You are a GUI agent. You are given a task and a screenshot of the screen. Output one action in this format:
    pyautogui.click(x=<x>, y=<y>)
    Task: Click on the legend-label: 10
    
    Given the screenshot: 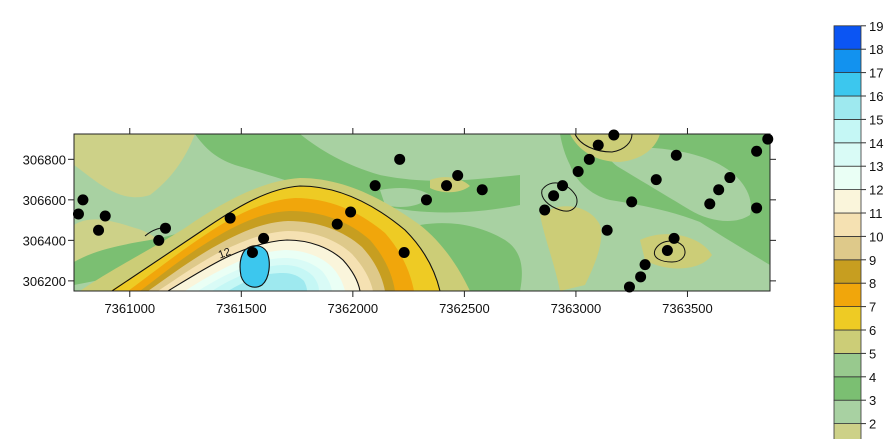 What is the action you would take?
    pyautogui.click(x=876, y=236)
    